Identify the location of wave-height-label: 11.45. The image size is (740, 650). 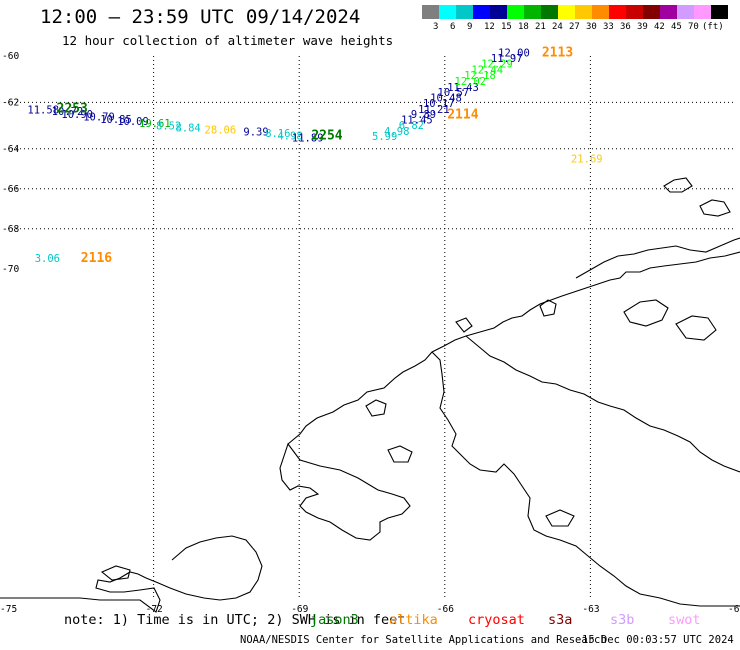
(417, 120).